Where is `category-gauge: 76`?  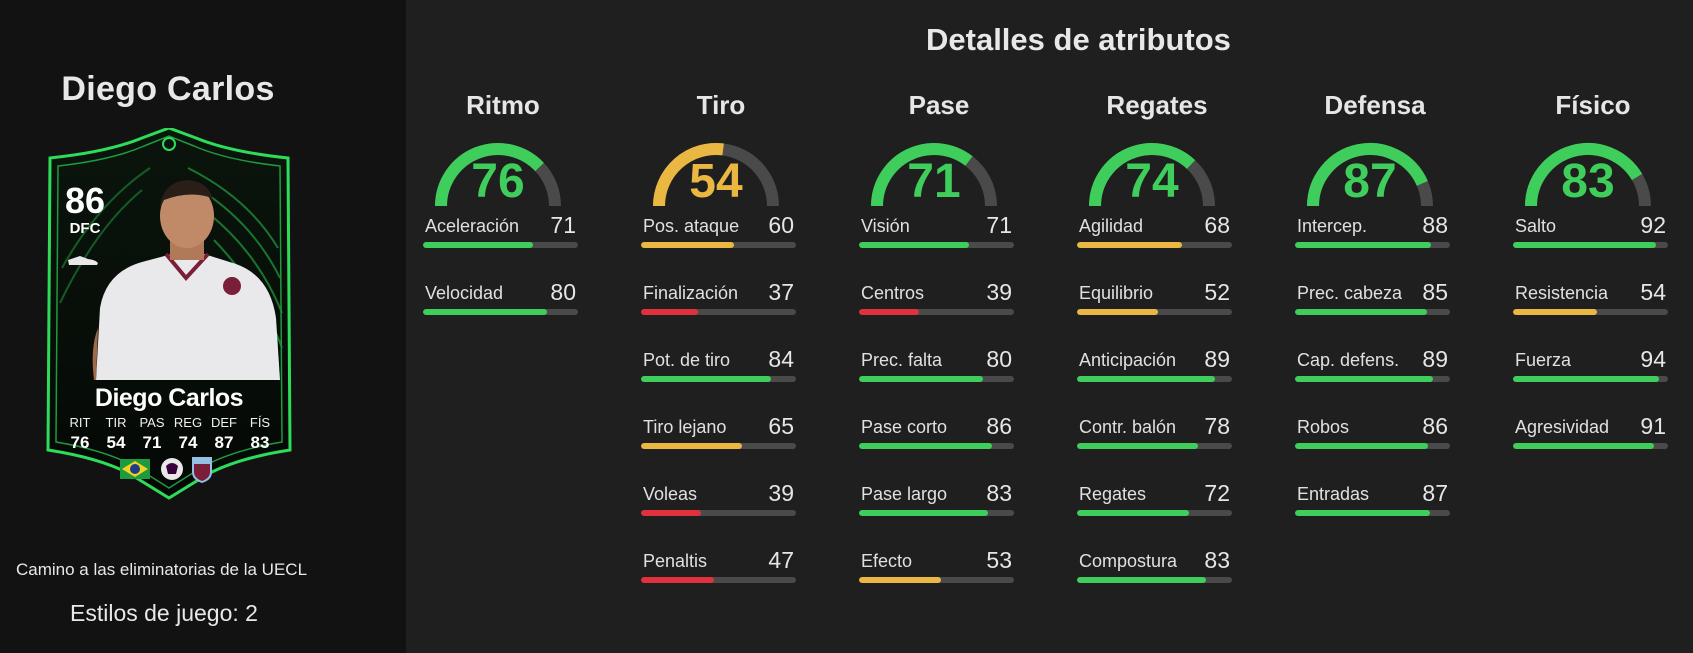
category-gauge: 76 is located at coordinates (503, 171).